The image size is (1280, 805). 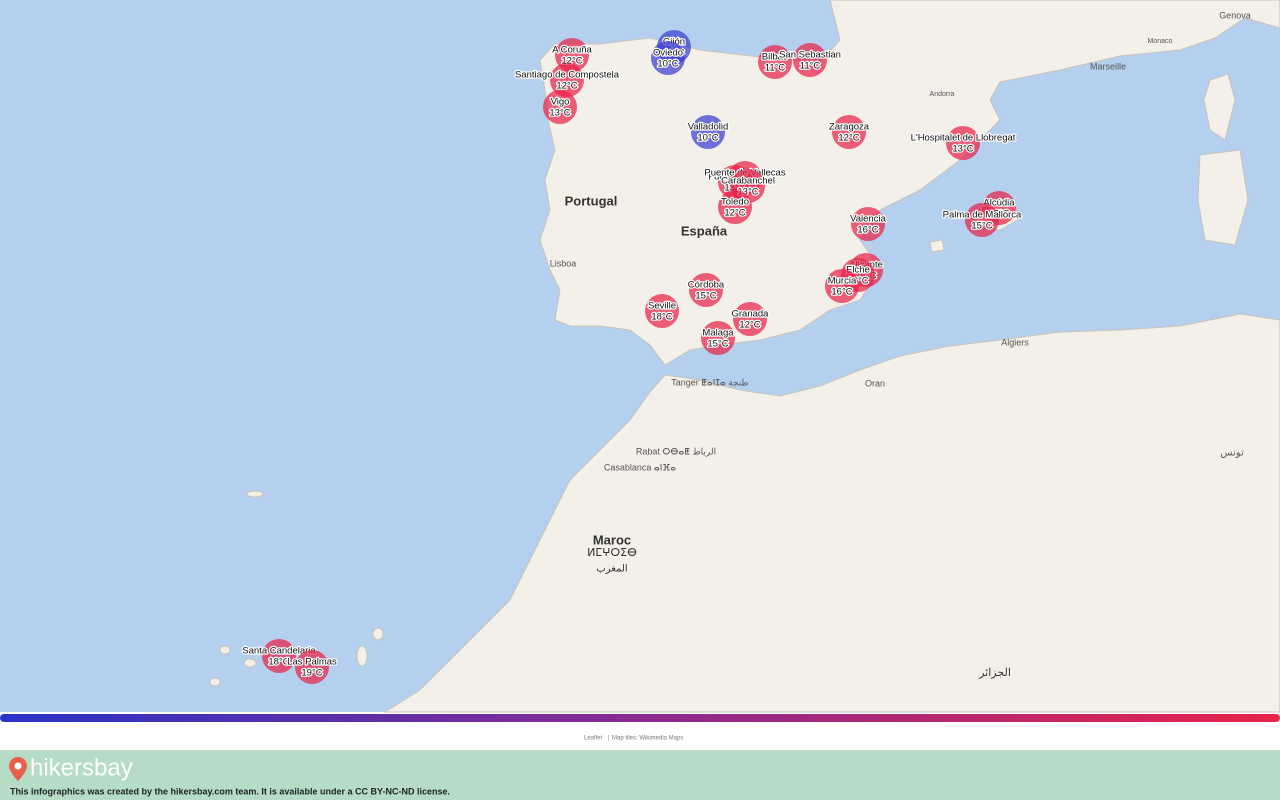 What do you see at coordinates (1232, 453) in the screenshot?
I see `place-label: تونس` at bounding box center [1232, 453].